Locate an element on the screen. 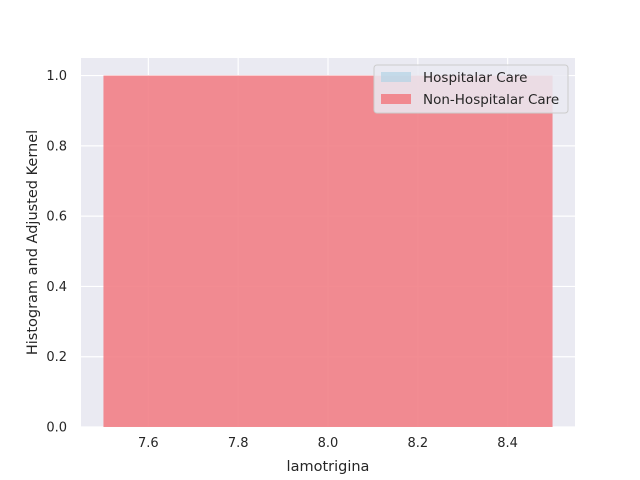 The image size is (640, 480). legend-label-hospitalar-care: Hospitalar Care is located at coordinates (475, 78).